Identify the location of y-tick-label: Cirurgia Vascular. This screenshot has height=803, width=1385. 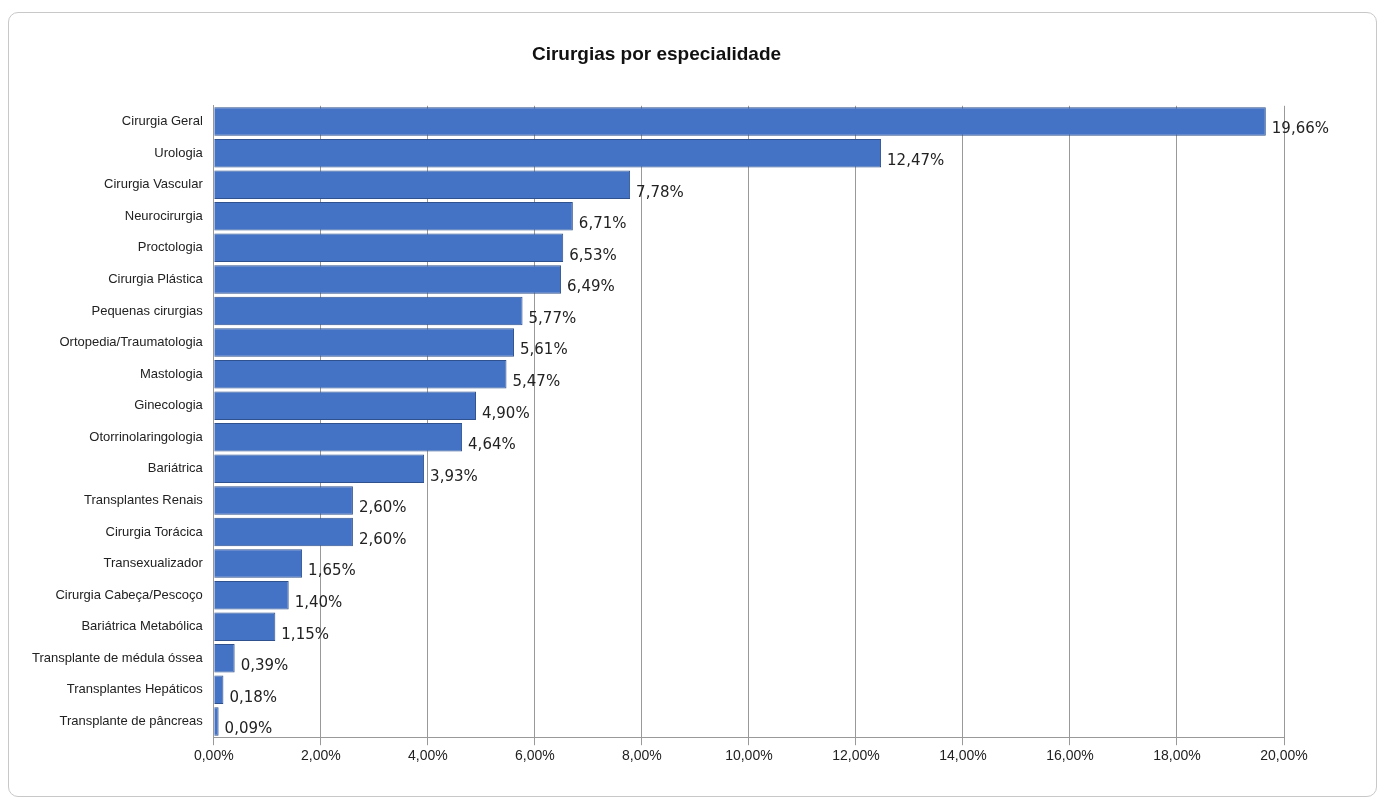
(154, 184).